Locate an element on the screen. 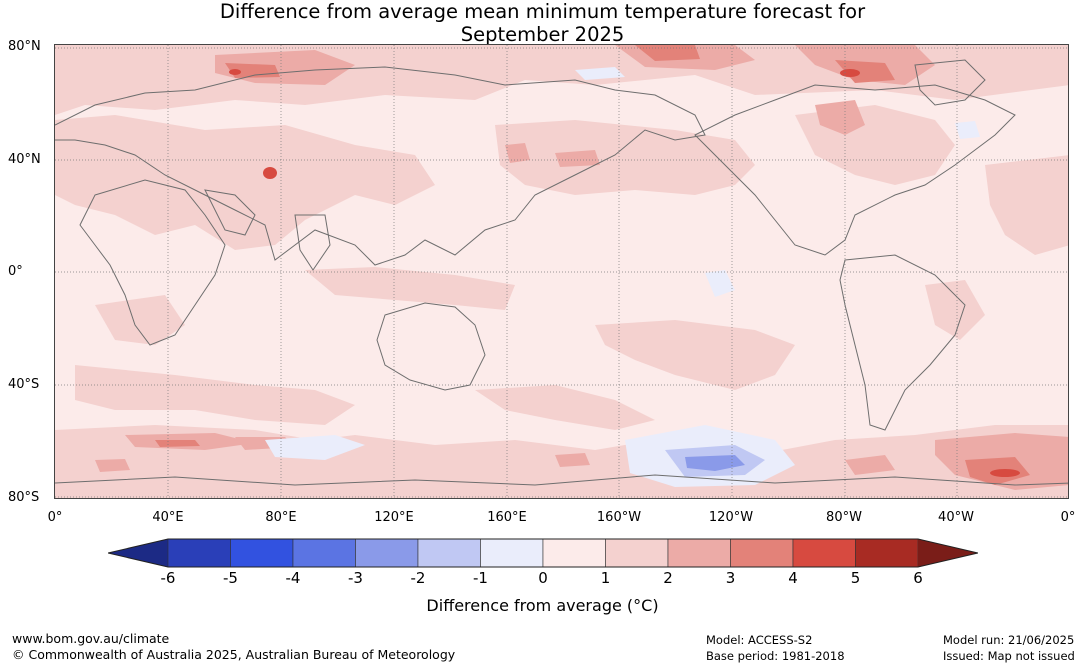 This screenshot has width=1085, height=667. colorbar-tick-label: 0 is located at coordinates (543, 578).